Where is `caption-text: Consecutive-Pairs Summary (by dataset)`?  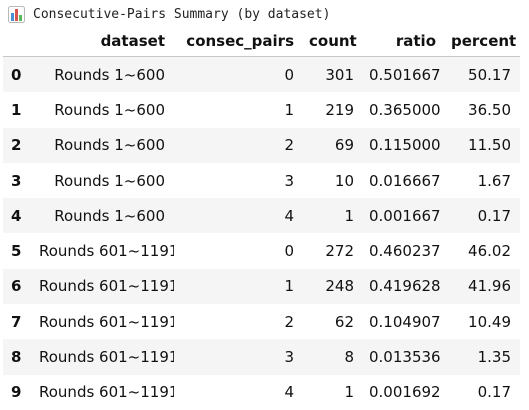
caption-text: Consecutive-Pairs Summary (by dataset) is located at coordinates (182, 14).